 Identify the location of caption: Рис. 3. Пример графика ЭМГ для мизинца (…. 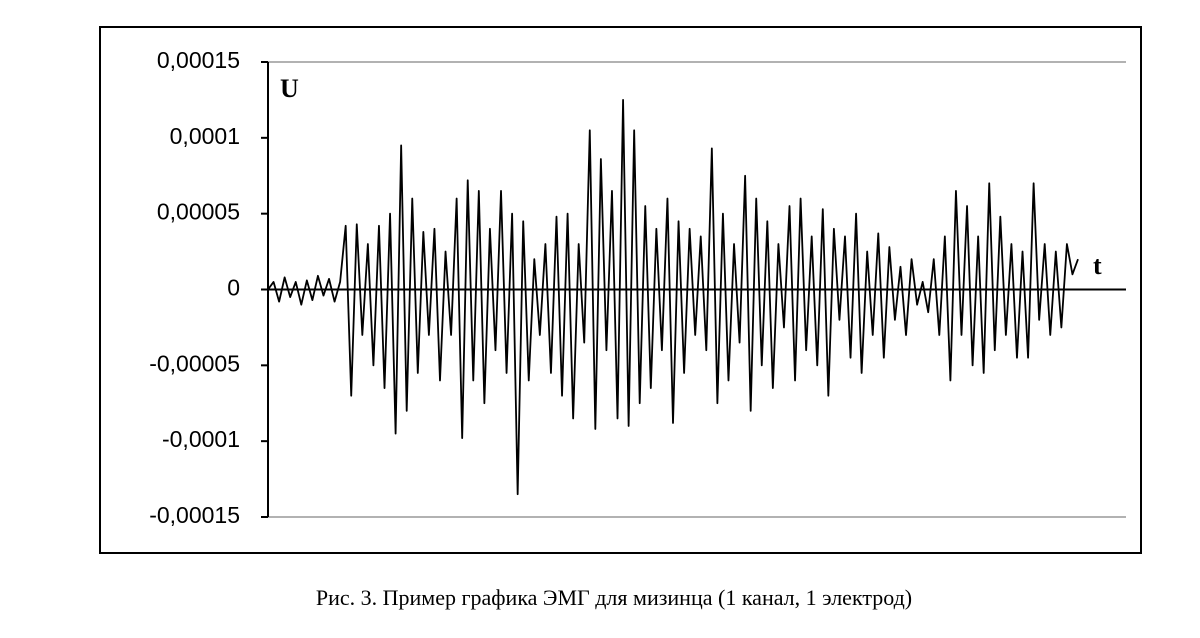
(614, 597).